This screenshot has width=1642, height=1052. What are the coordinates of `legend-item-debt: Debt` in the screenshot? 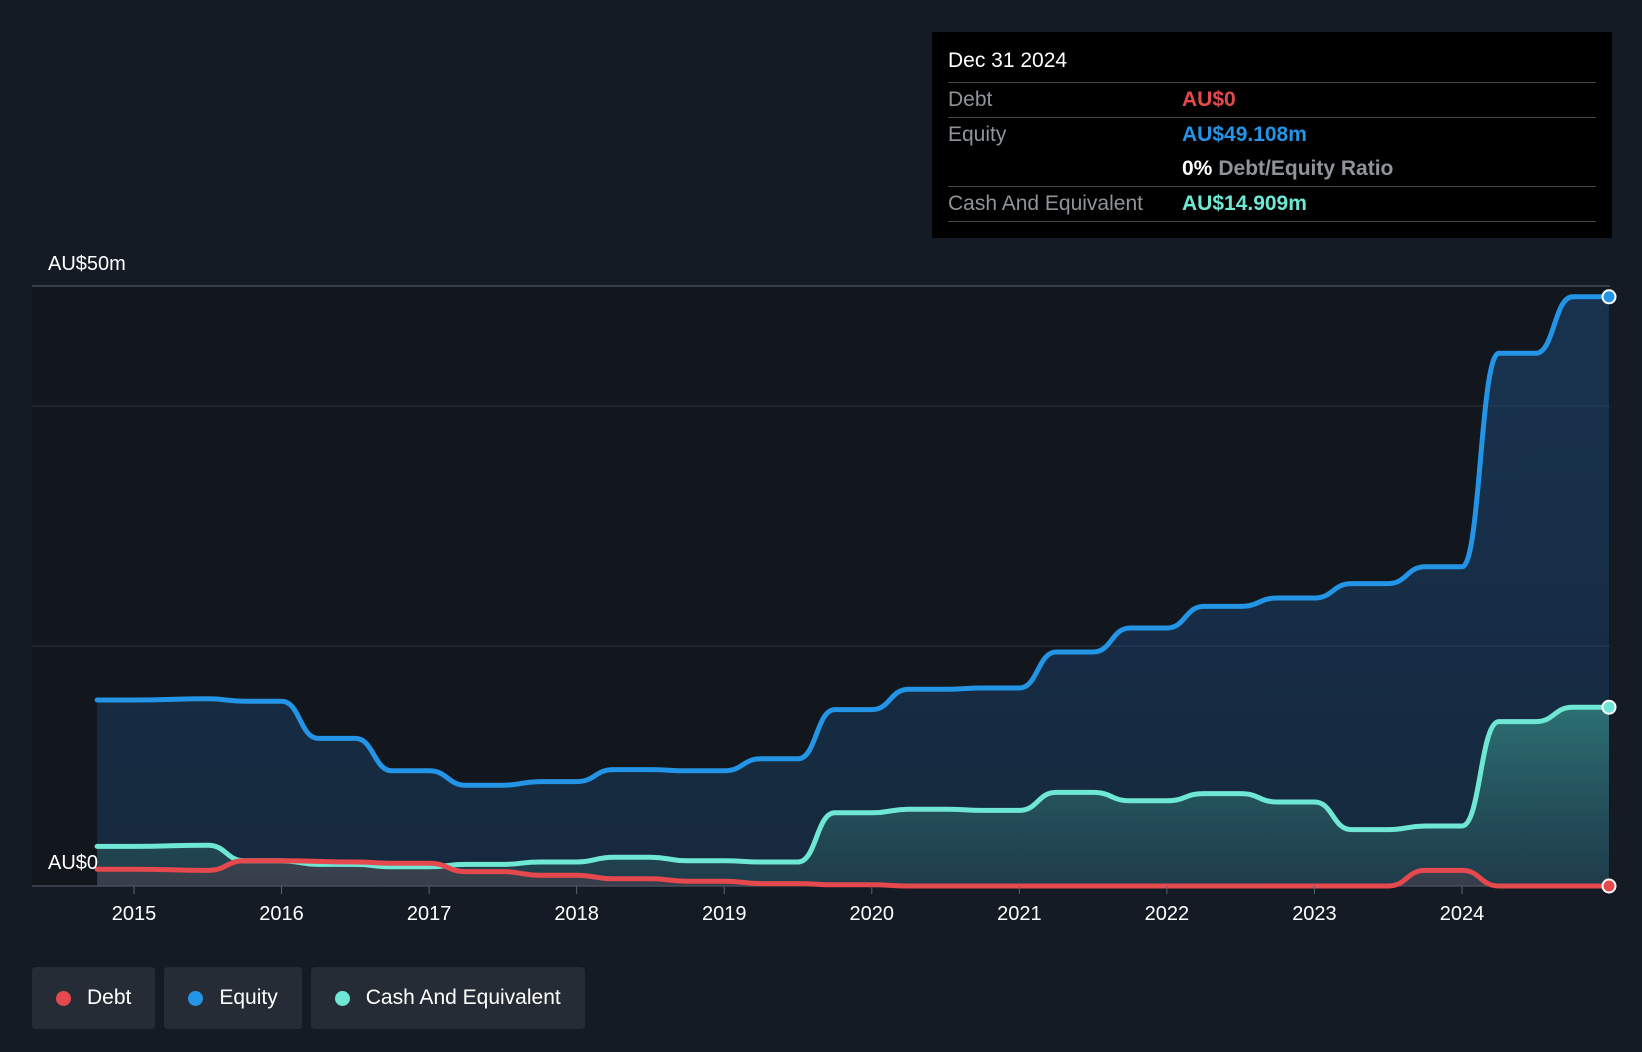 It's located at (94, 998).